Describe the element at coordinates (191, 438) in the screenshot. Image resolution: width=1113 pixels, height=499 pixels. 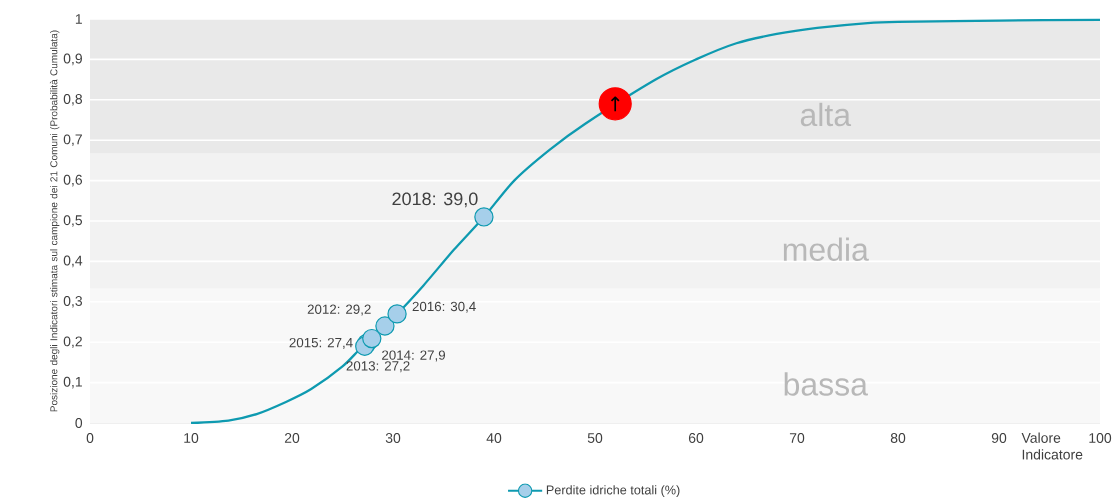
I see `x-tick-label: 10` at that location.